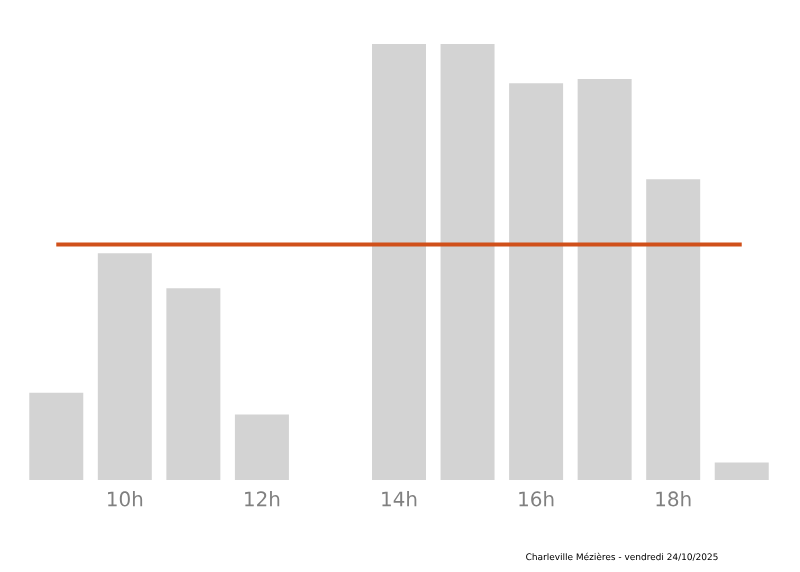  I want to click on x-tick-label: 18h, so click(673, 499).